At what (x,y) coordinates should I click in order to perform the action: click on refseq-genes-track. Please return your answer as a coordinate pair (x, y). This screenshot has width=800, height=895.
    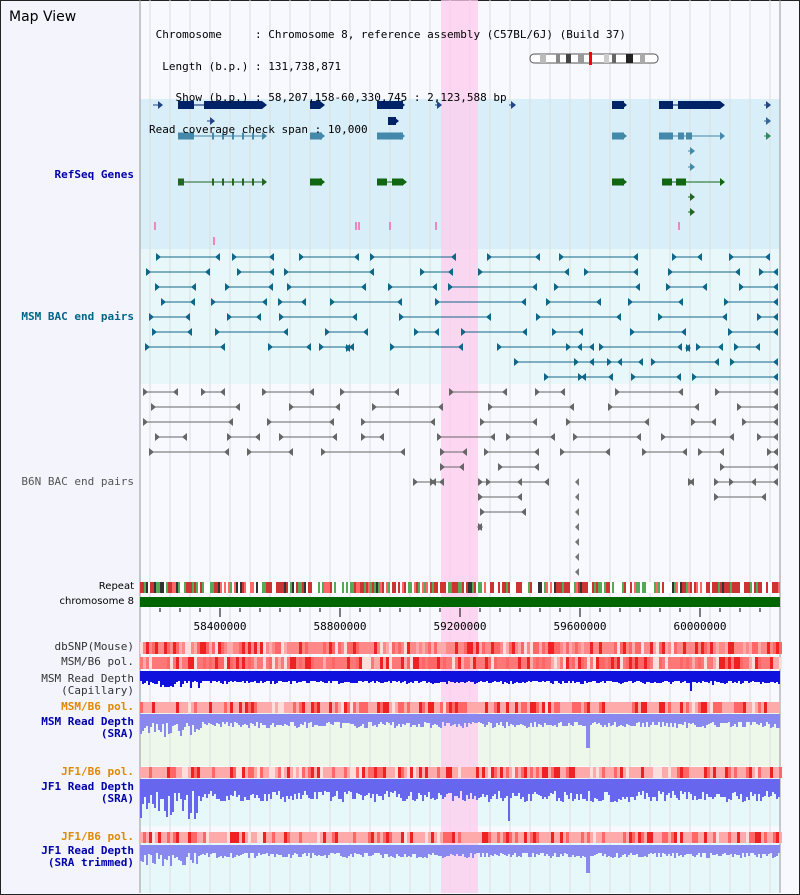
    Looking at the image, I should click on (462, 173).